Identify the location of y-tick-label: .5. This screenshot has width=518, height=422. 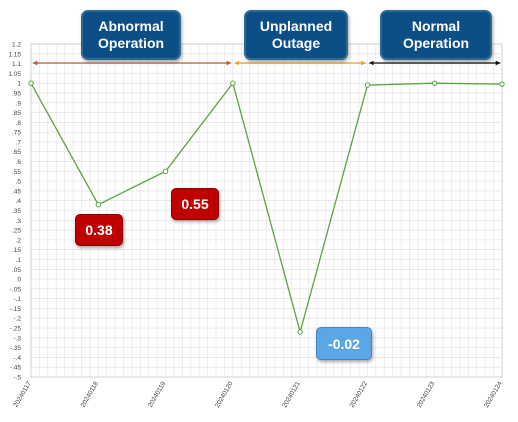
(19, 182).